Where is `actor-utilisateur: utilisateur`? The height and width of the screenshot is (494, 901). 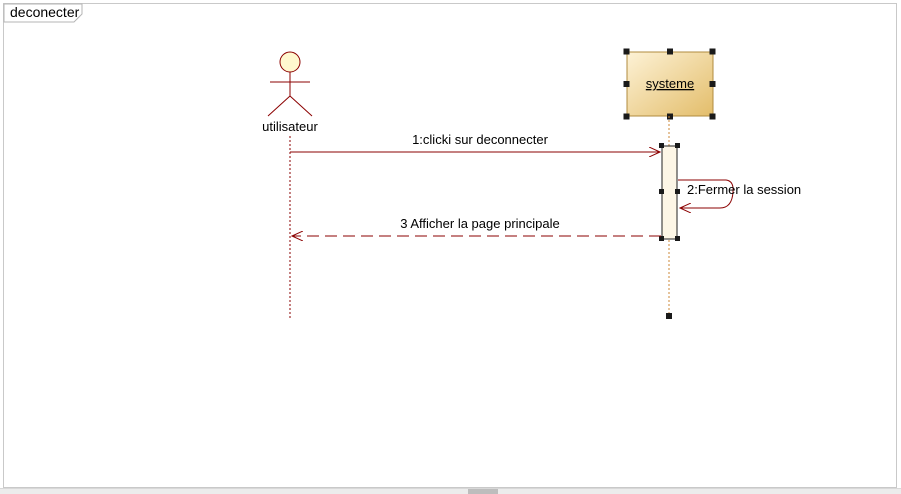 actor-utilisateur: utilisateur is located at coordinates (290, 92).